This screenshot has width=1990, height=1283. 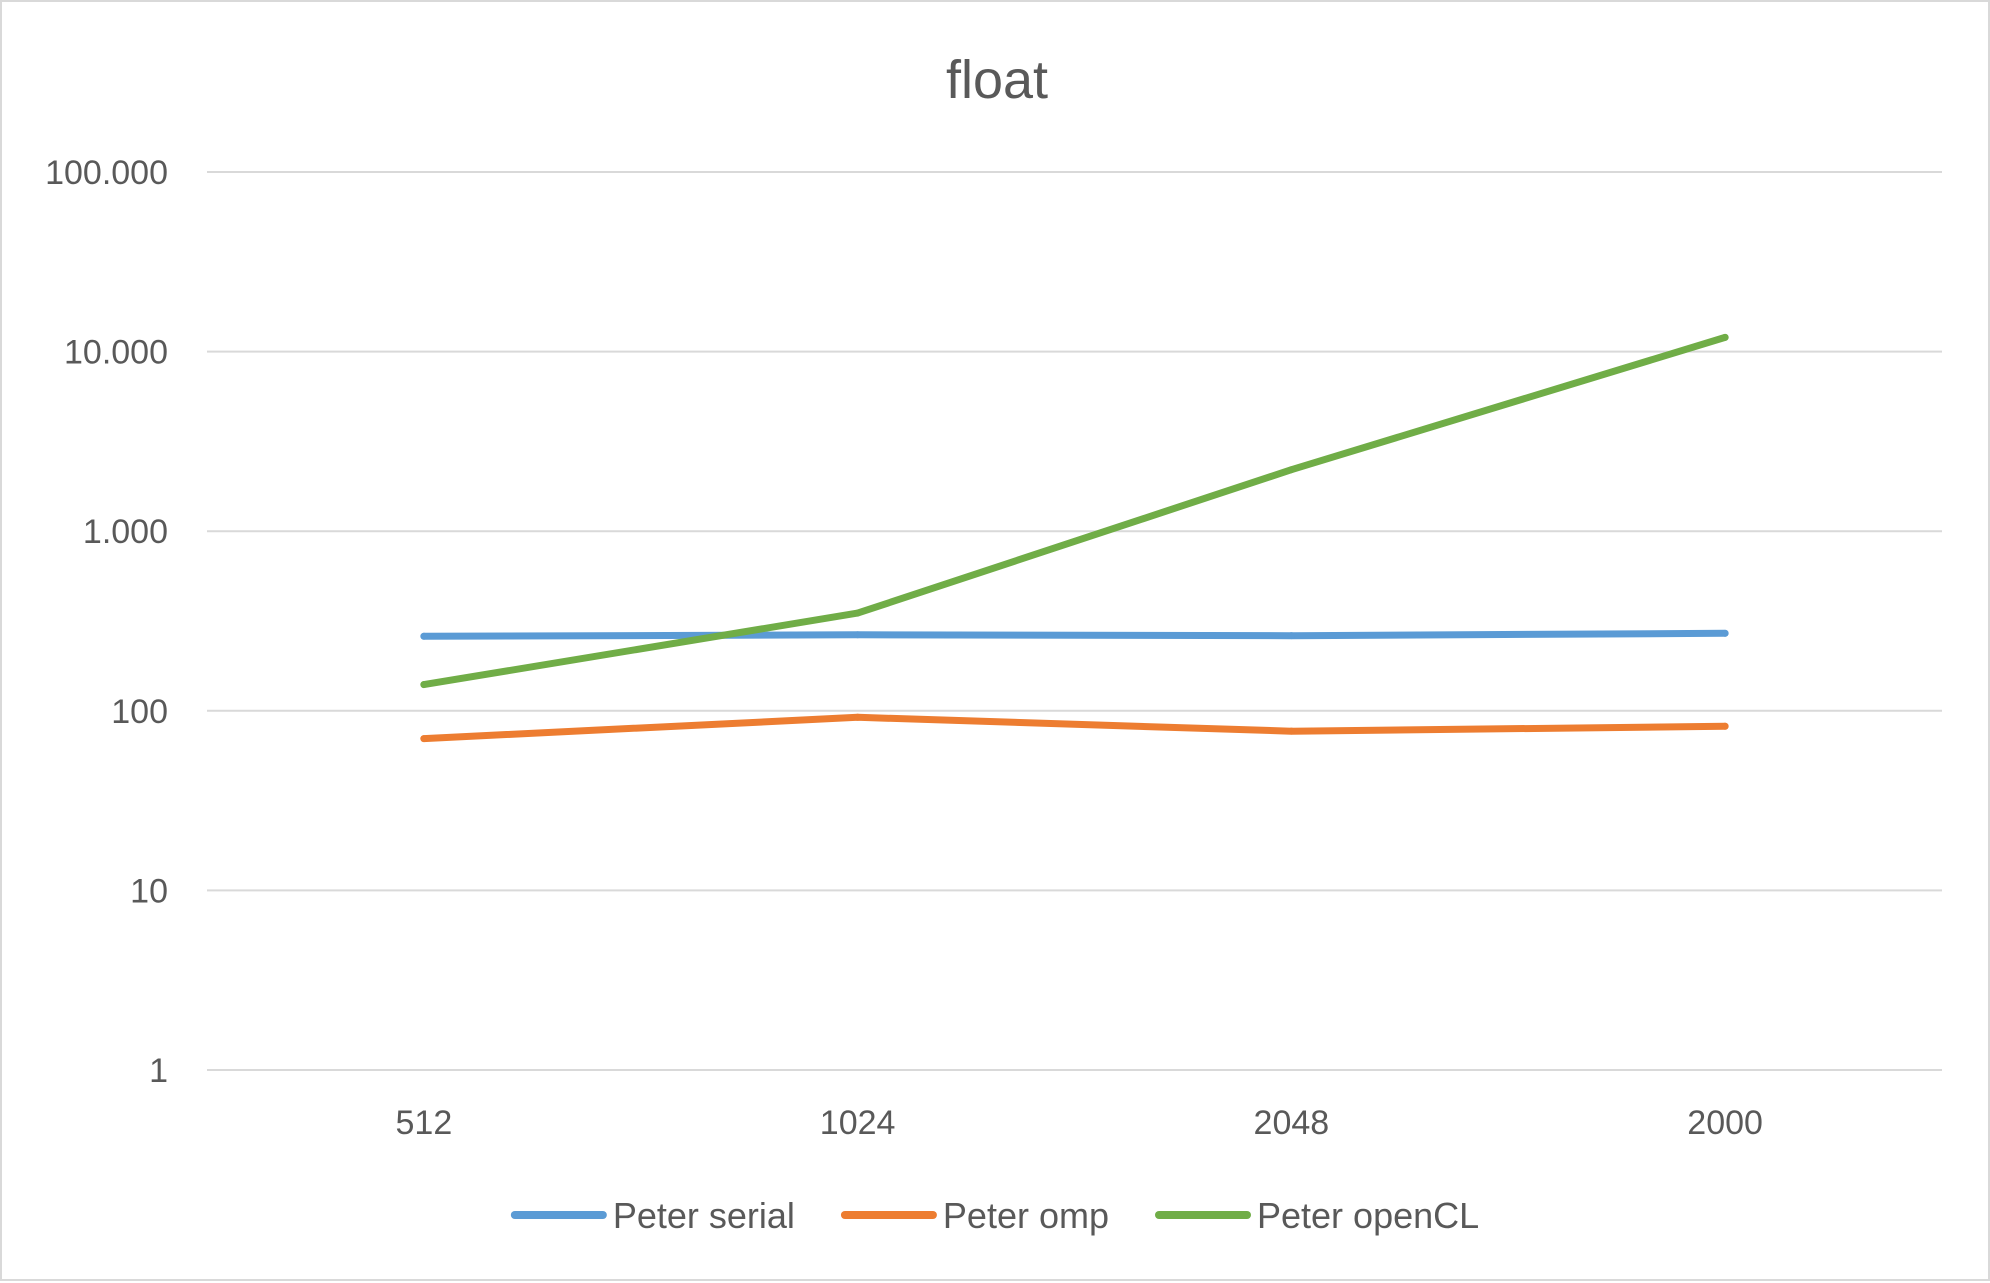 I want to click on x-tick-label: 512, so click(x=424, y=1123).